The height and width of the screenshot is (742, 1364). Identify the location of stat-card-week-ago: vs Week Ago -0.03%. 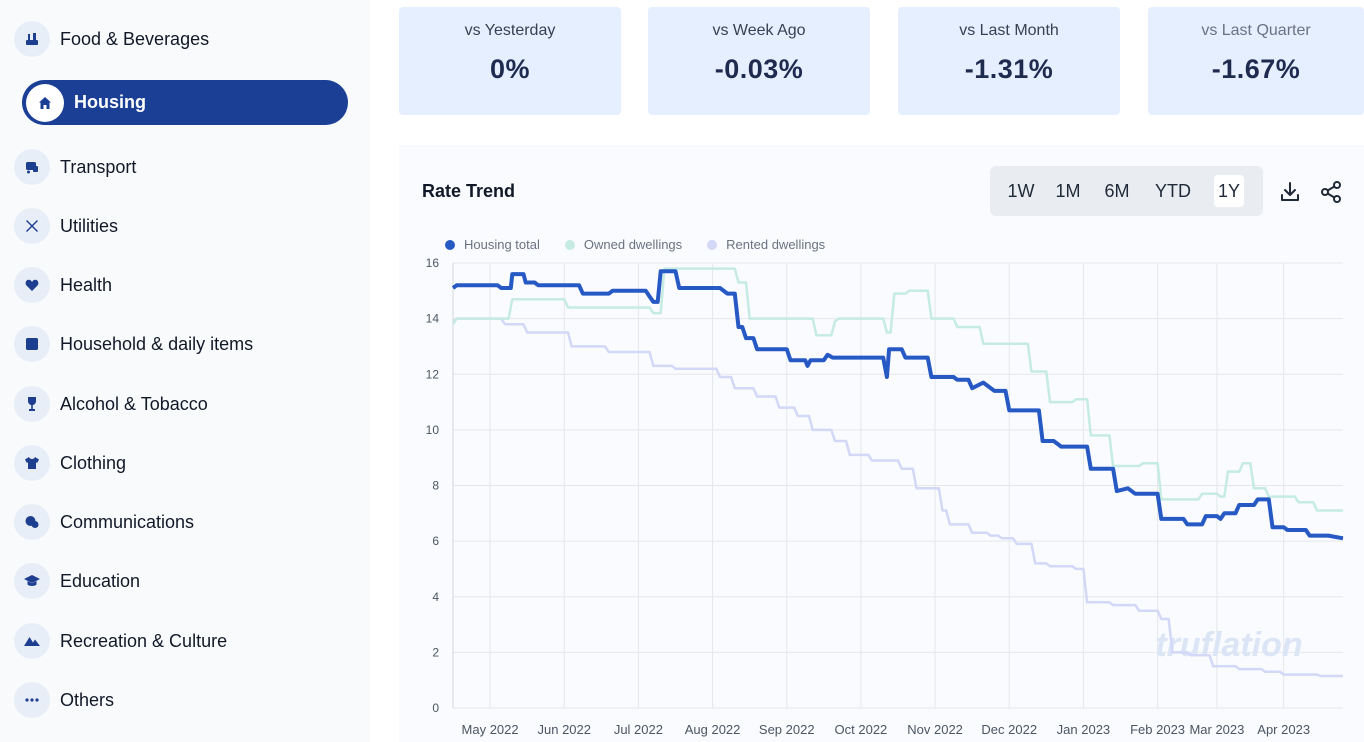
(759, 61).